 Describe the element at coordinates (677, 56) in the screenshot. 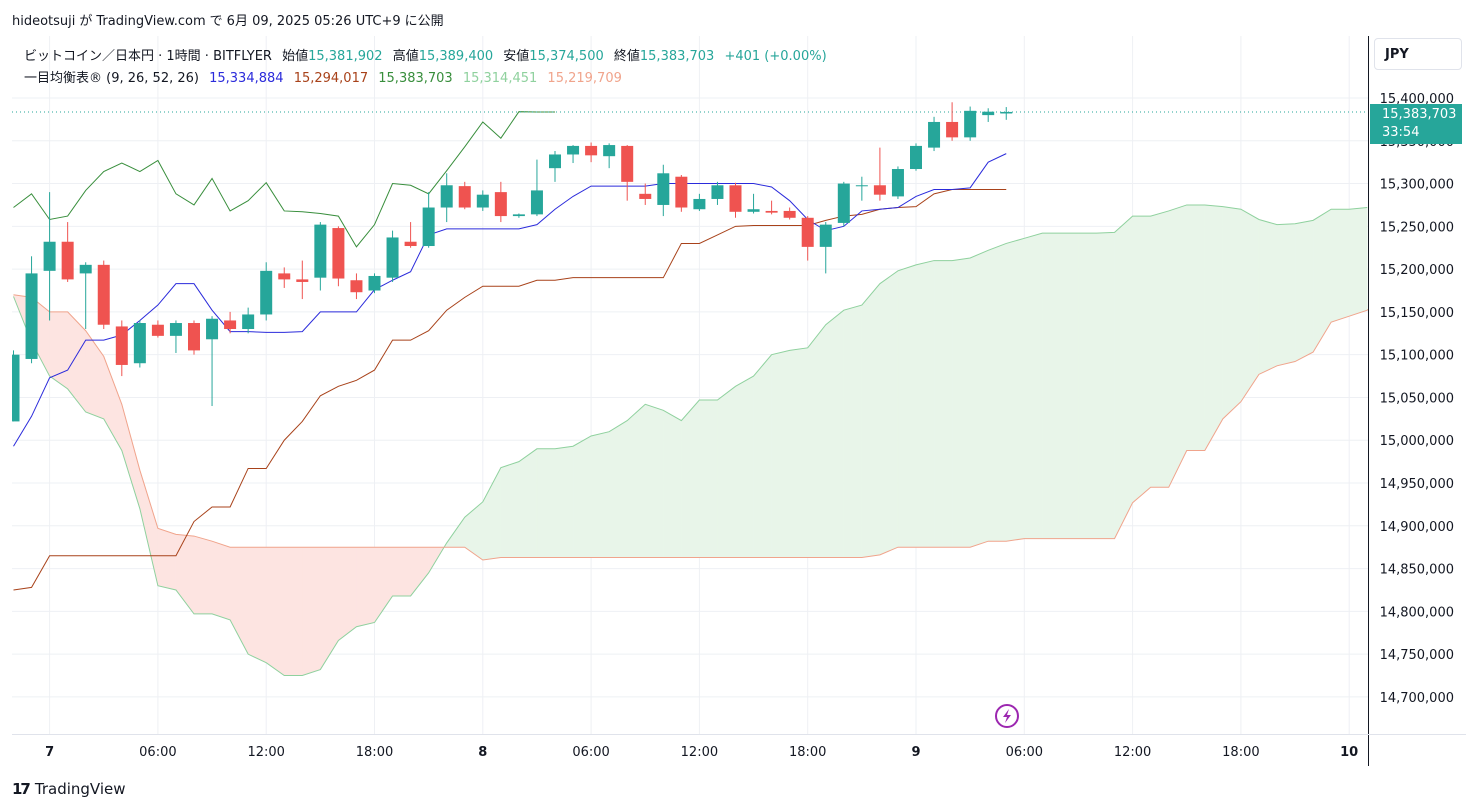

I see `close-value: 15,383,703` at that location.